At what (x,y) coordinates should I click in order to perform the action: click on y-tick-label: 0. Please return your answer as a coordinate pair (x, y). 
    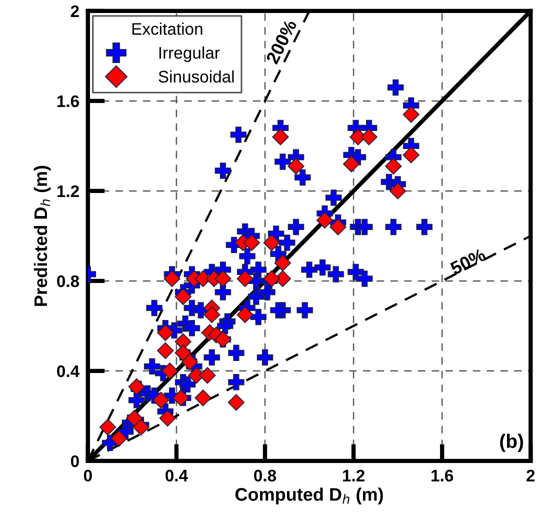
    Looking at the image, I should click on (74, 461).